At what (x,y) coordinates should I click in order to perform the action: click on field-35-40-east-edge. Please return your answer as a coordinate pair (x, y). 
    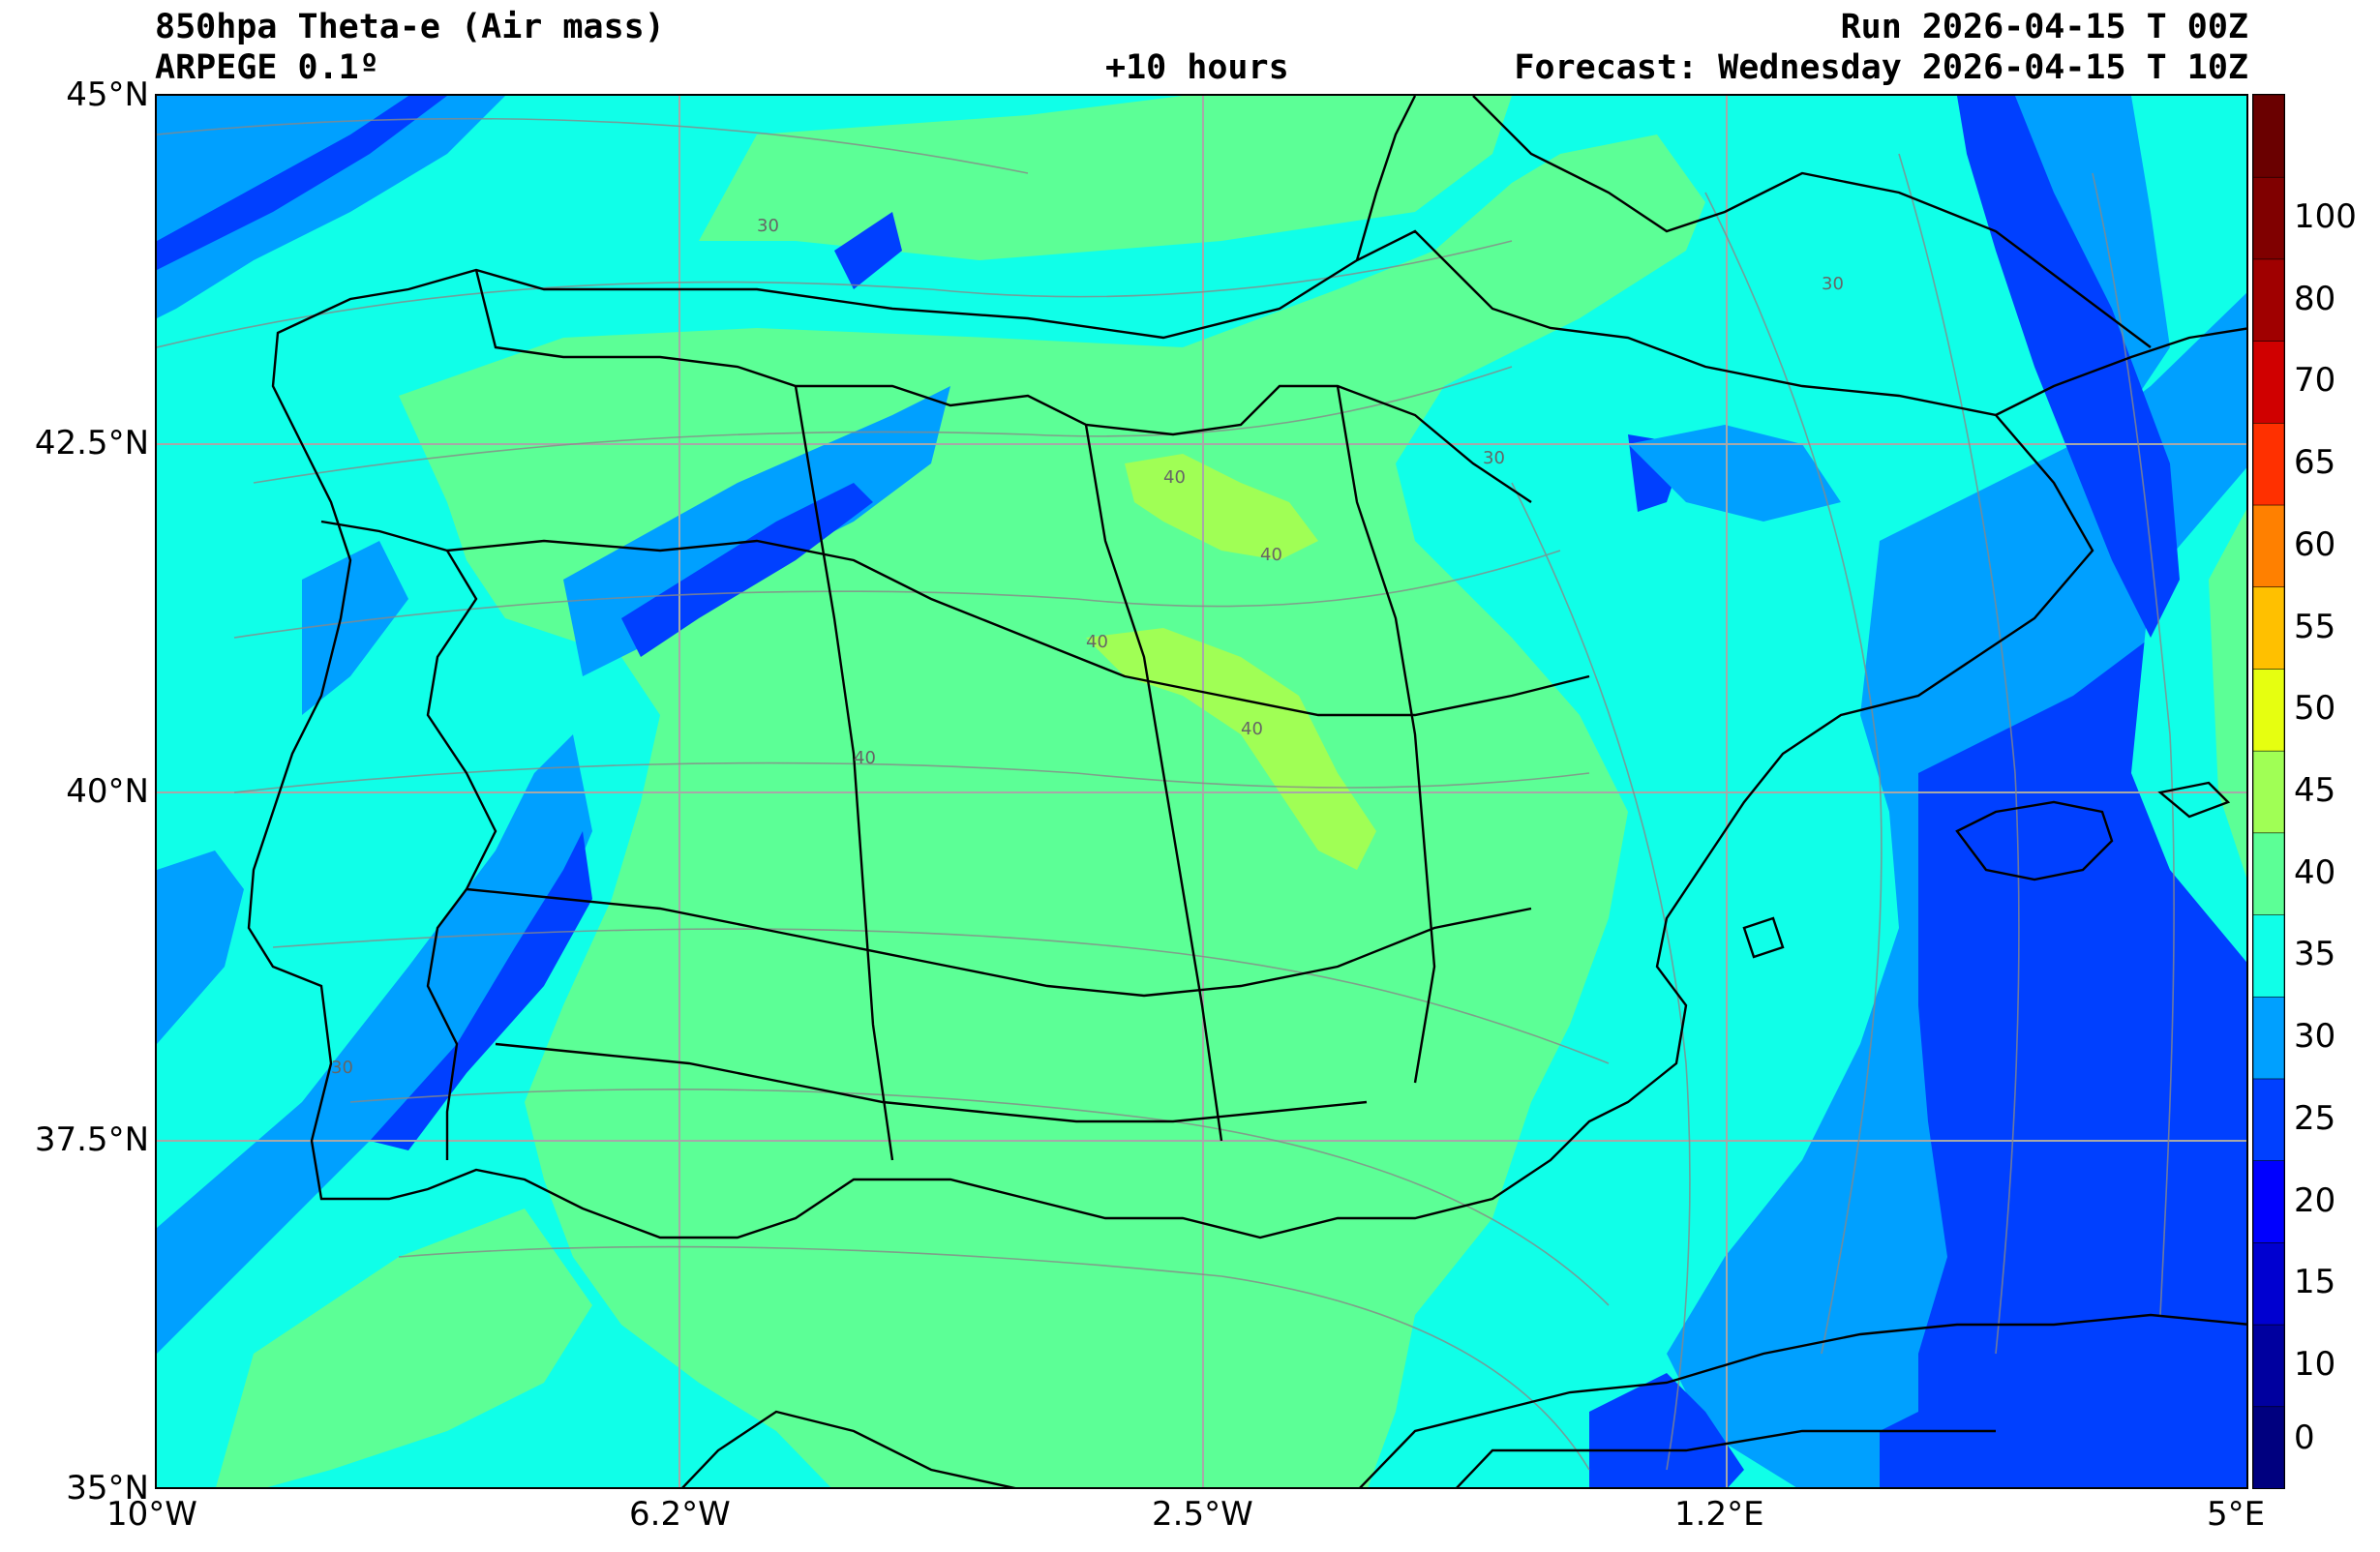
    Looking at the image, I should click on (2227, 694).